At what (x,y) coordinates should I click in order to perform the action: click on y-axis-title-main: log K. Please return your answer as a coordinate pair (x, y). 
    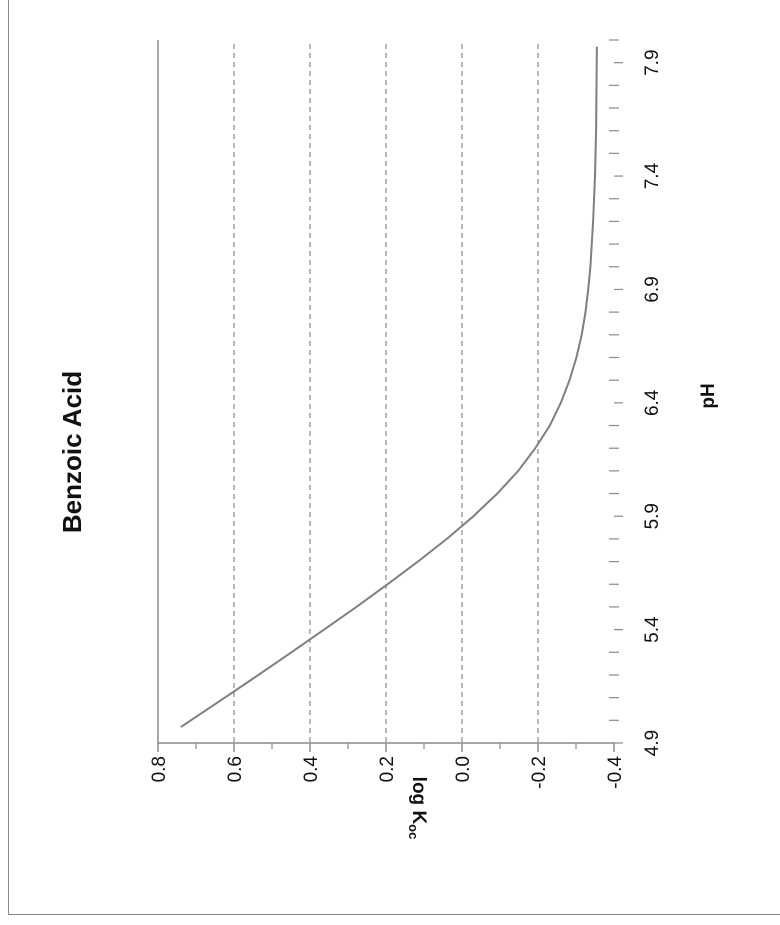
    Looking at the image, I should click on (418, 801).